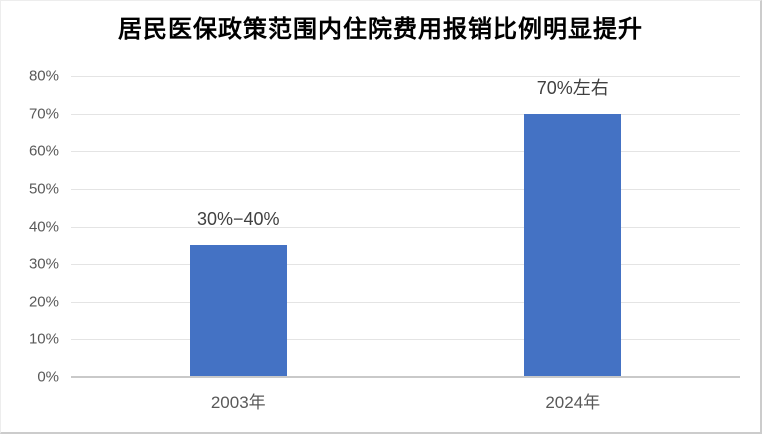  I want to click on y-axis-tick-label: 80%, so click(43, 76).